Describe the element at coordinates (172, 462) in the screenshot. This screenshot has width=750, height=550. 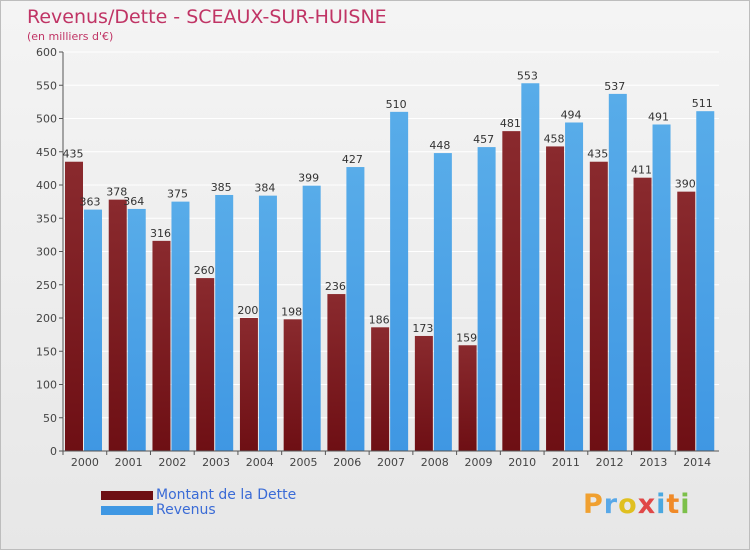
I see `x-tick-label: 2002` at that location.